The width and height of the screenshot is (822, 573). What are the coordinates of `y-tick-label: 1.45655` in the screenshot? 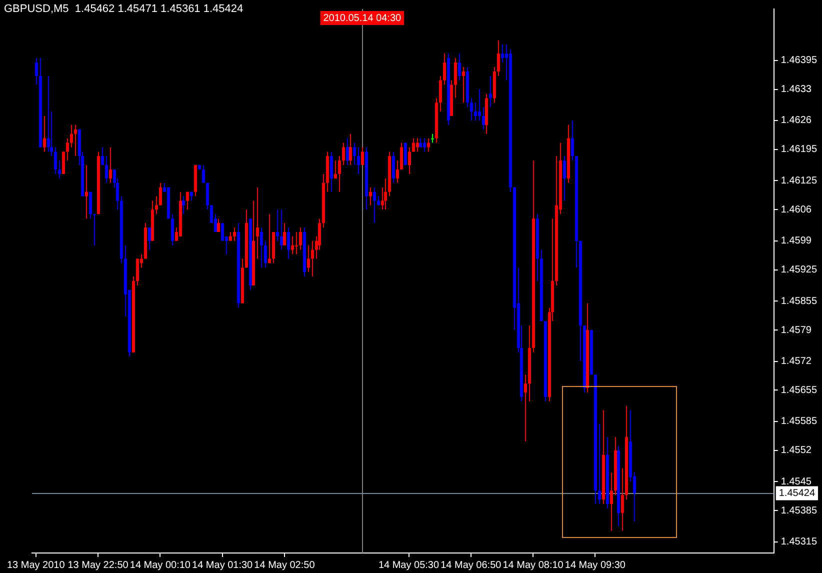 It's located at (799, 390).